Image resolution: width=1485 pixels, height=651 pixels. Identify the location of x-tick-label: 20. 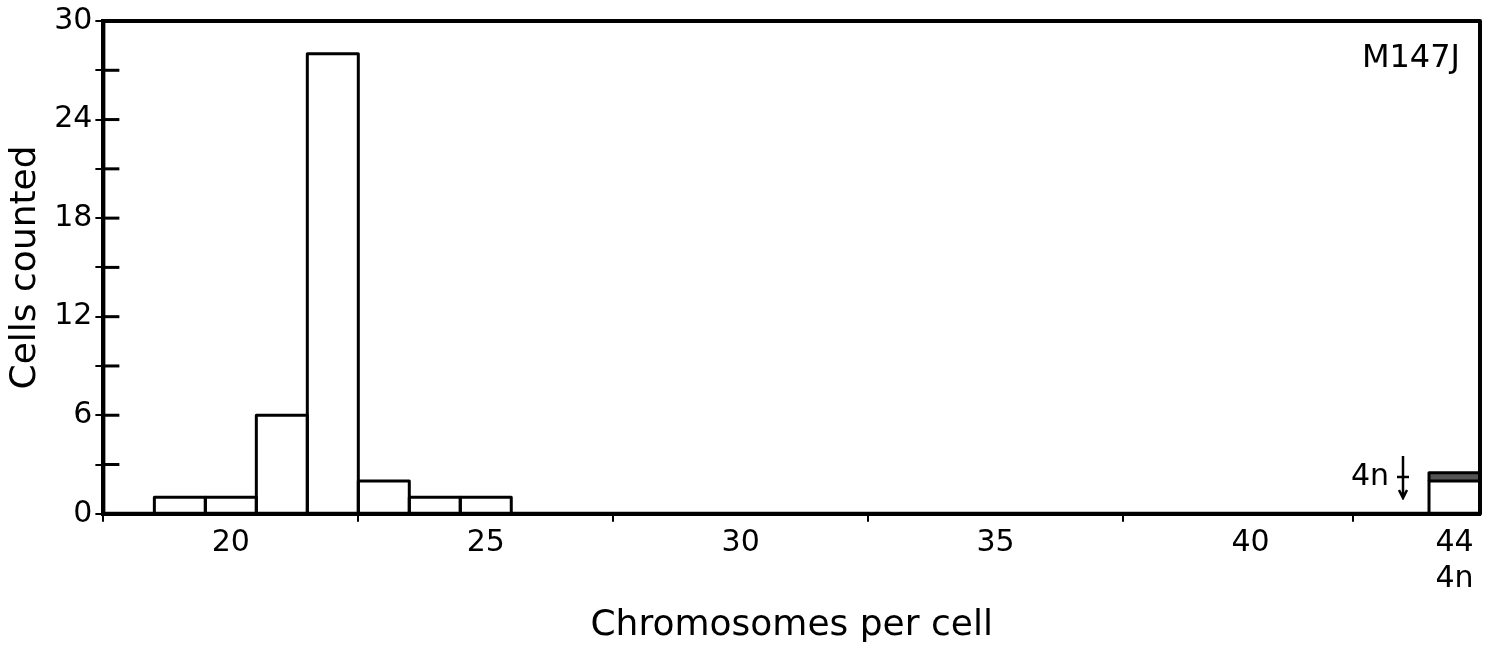
(230, 540).